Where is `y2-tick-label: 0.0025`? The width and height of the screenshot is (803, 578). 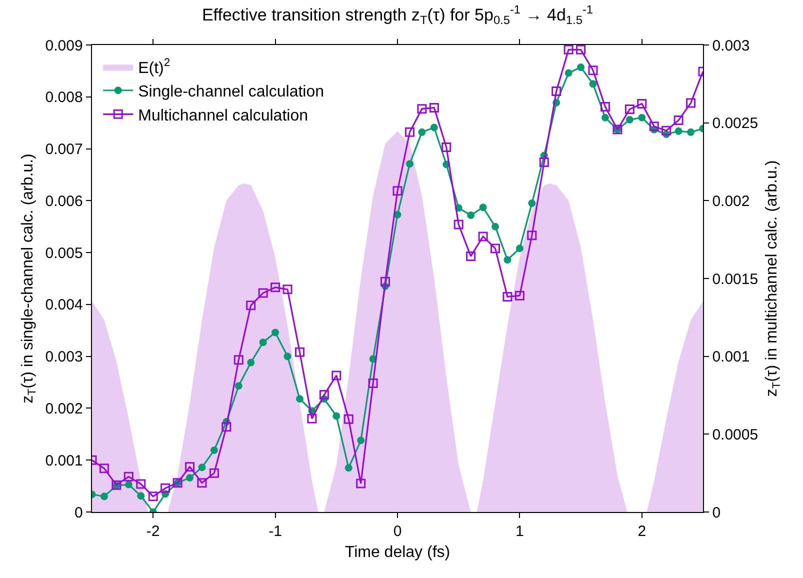
y2-tick-label: 0.0025 is located at coordinates (735, 123).